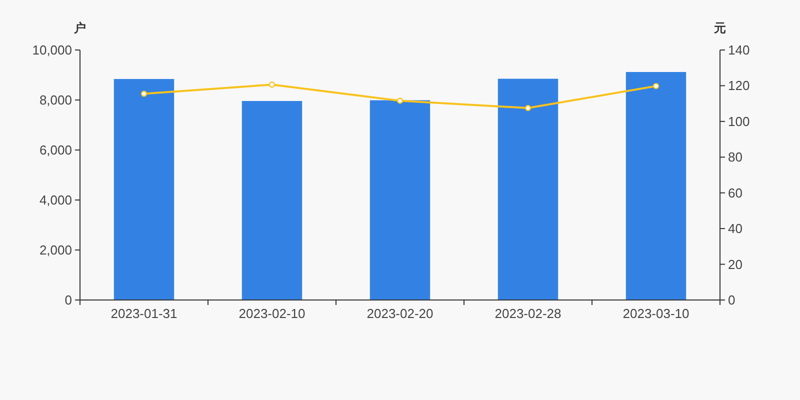 This screenshot has height=400, width=800. I want to click on x-tick-label: 2023-02-20, so click(400, 313).